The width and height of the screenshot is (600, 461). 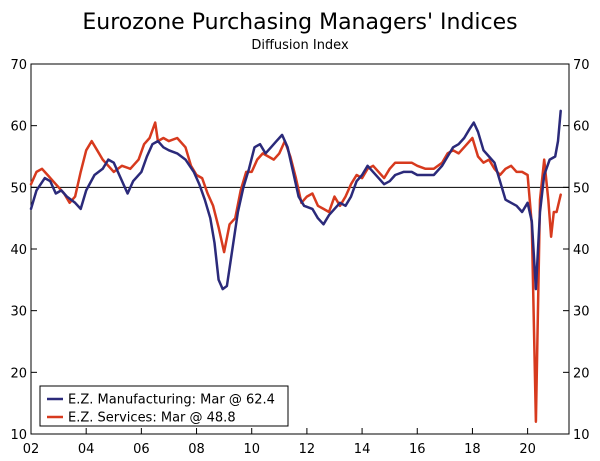 I want to click on x-tick-label: 12, so click(x=307, y=449).